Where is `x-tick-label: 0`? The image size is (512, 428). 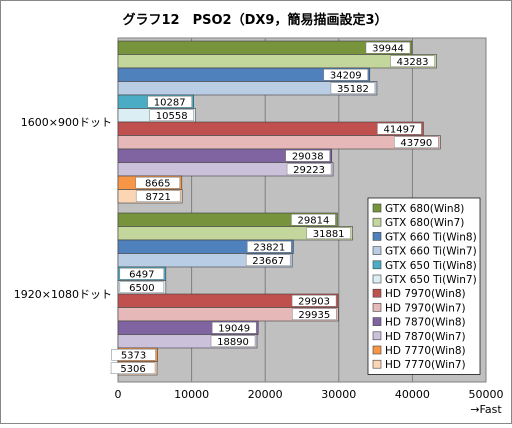
x-tick-label: 0 is located at coordinates (118, 394).